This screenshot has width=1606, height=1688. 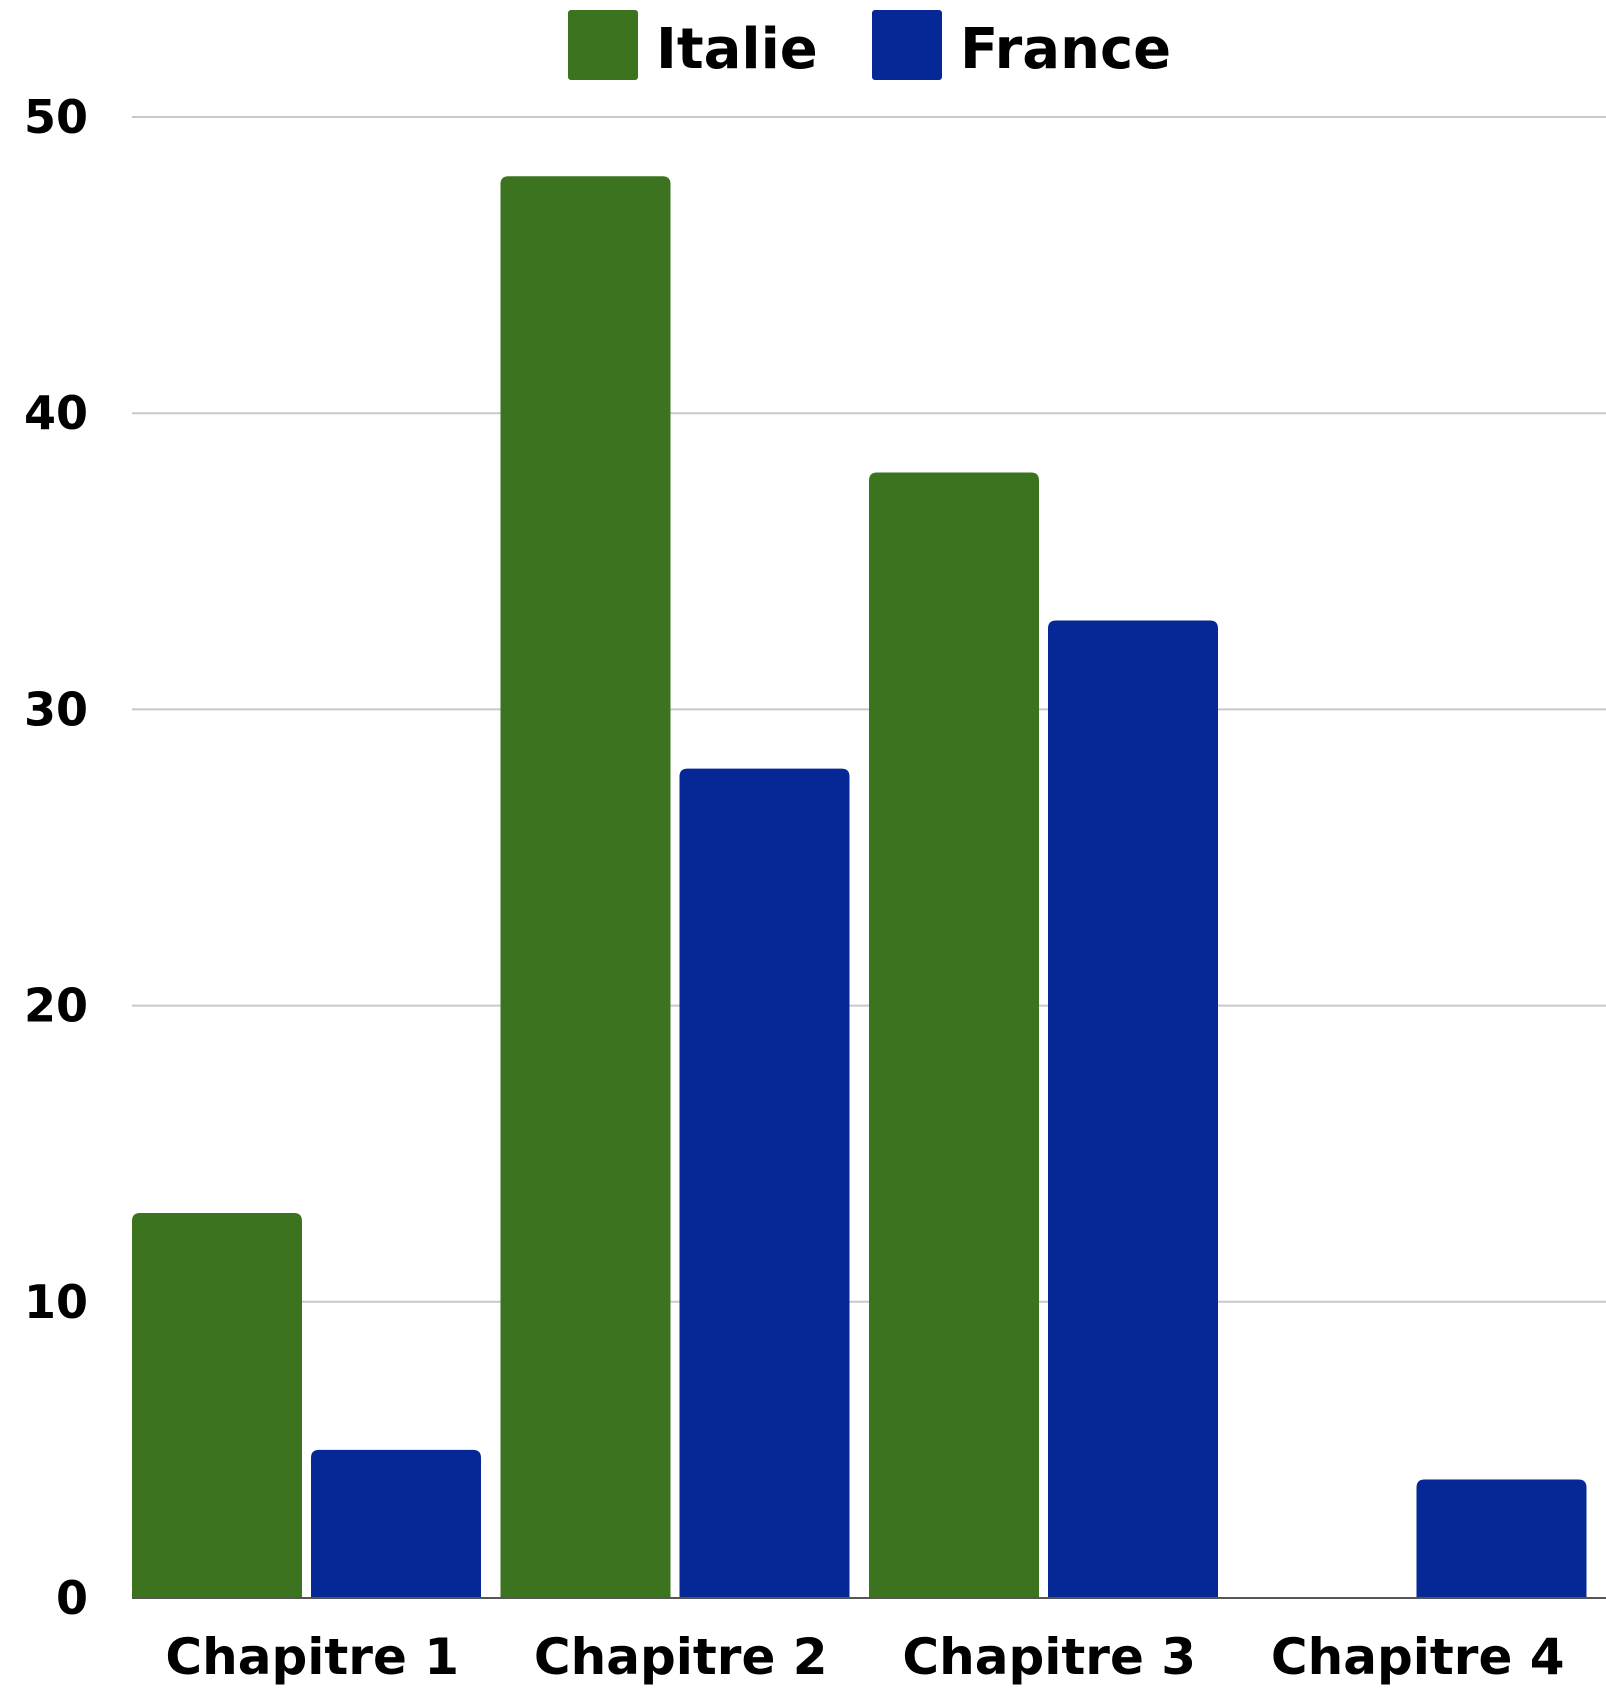 What do you see at coordinates (72, 1598) in the screenshot?
I see `y-tick-label: 0` at bounding box center [72, 1598].